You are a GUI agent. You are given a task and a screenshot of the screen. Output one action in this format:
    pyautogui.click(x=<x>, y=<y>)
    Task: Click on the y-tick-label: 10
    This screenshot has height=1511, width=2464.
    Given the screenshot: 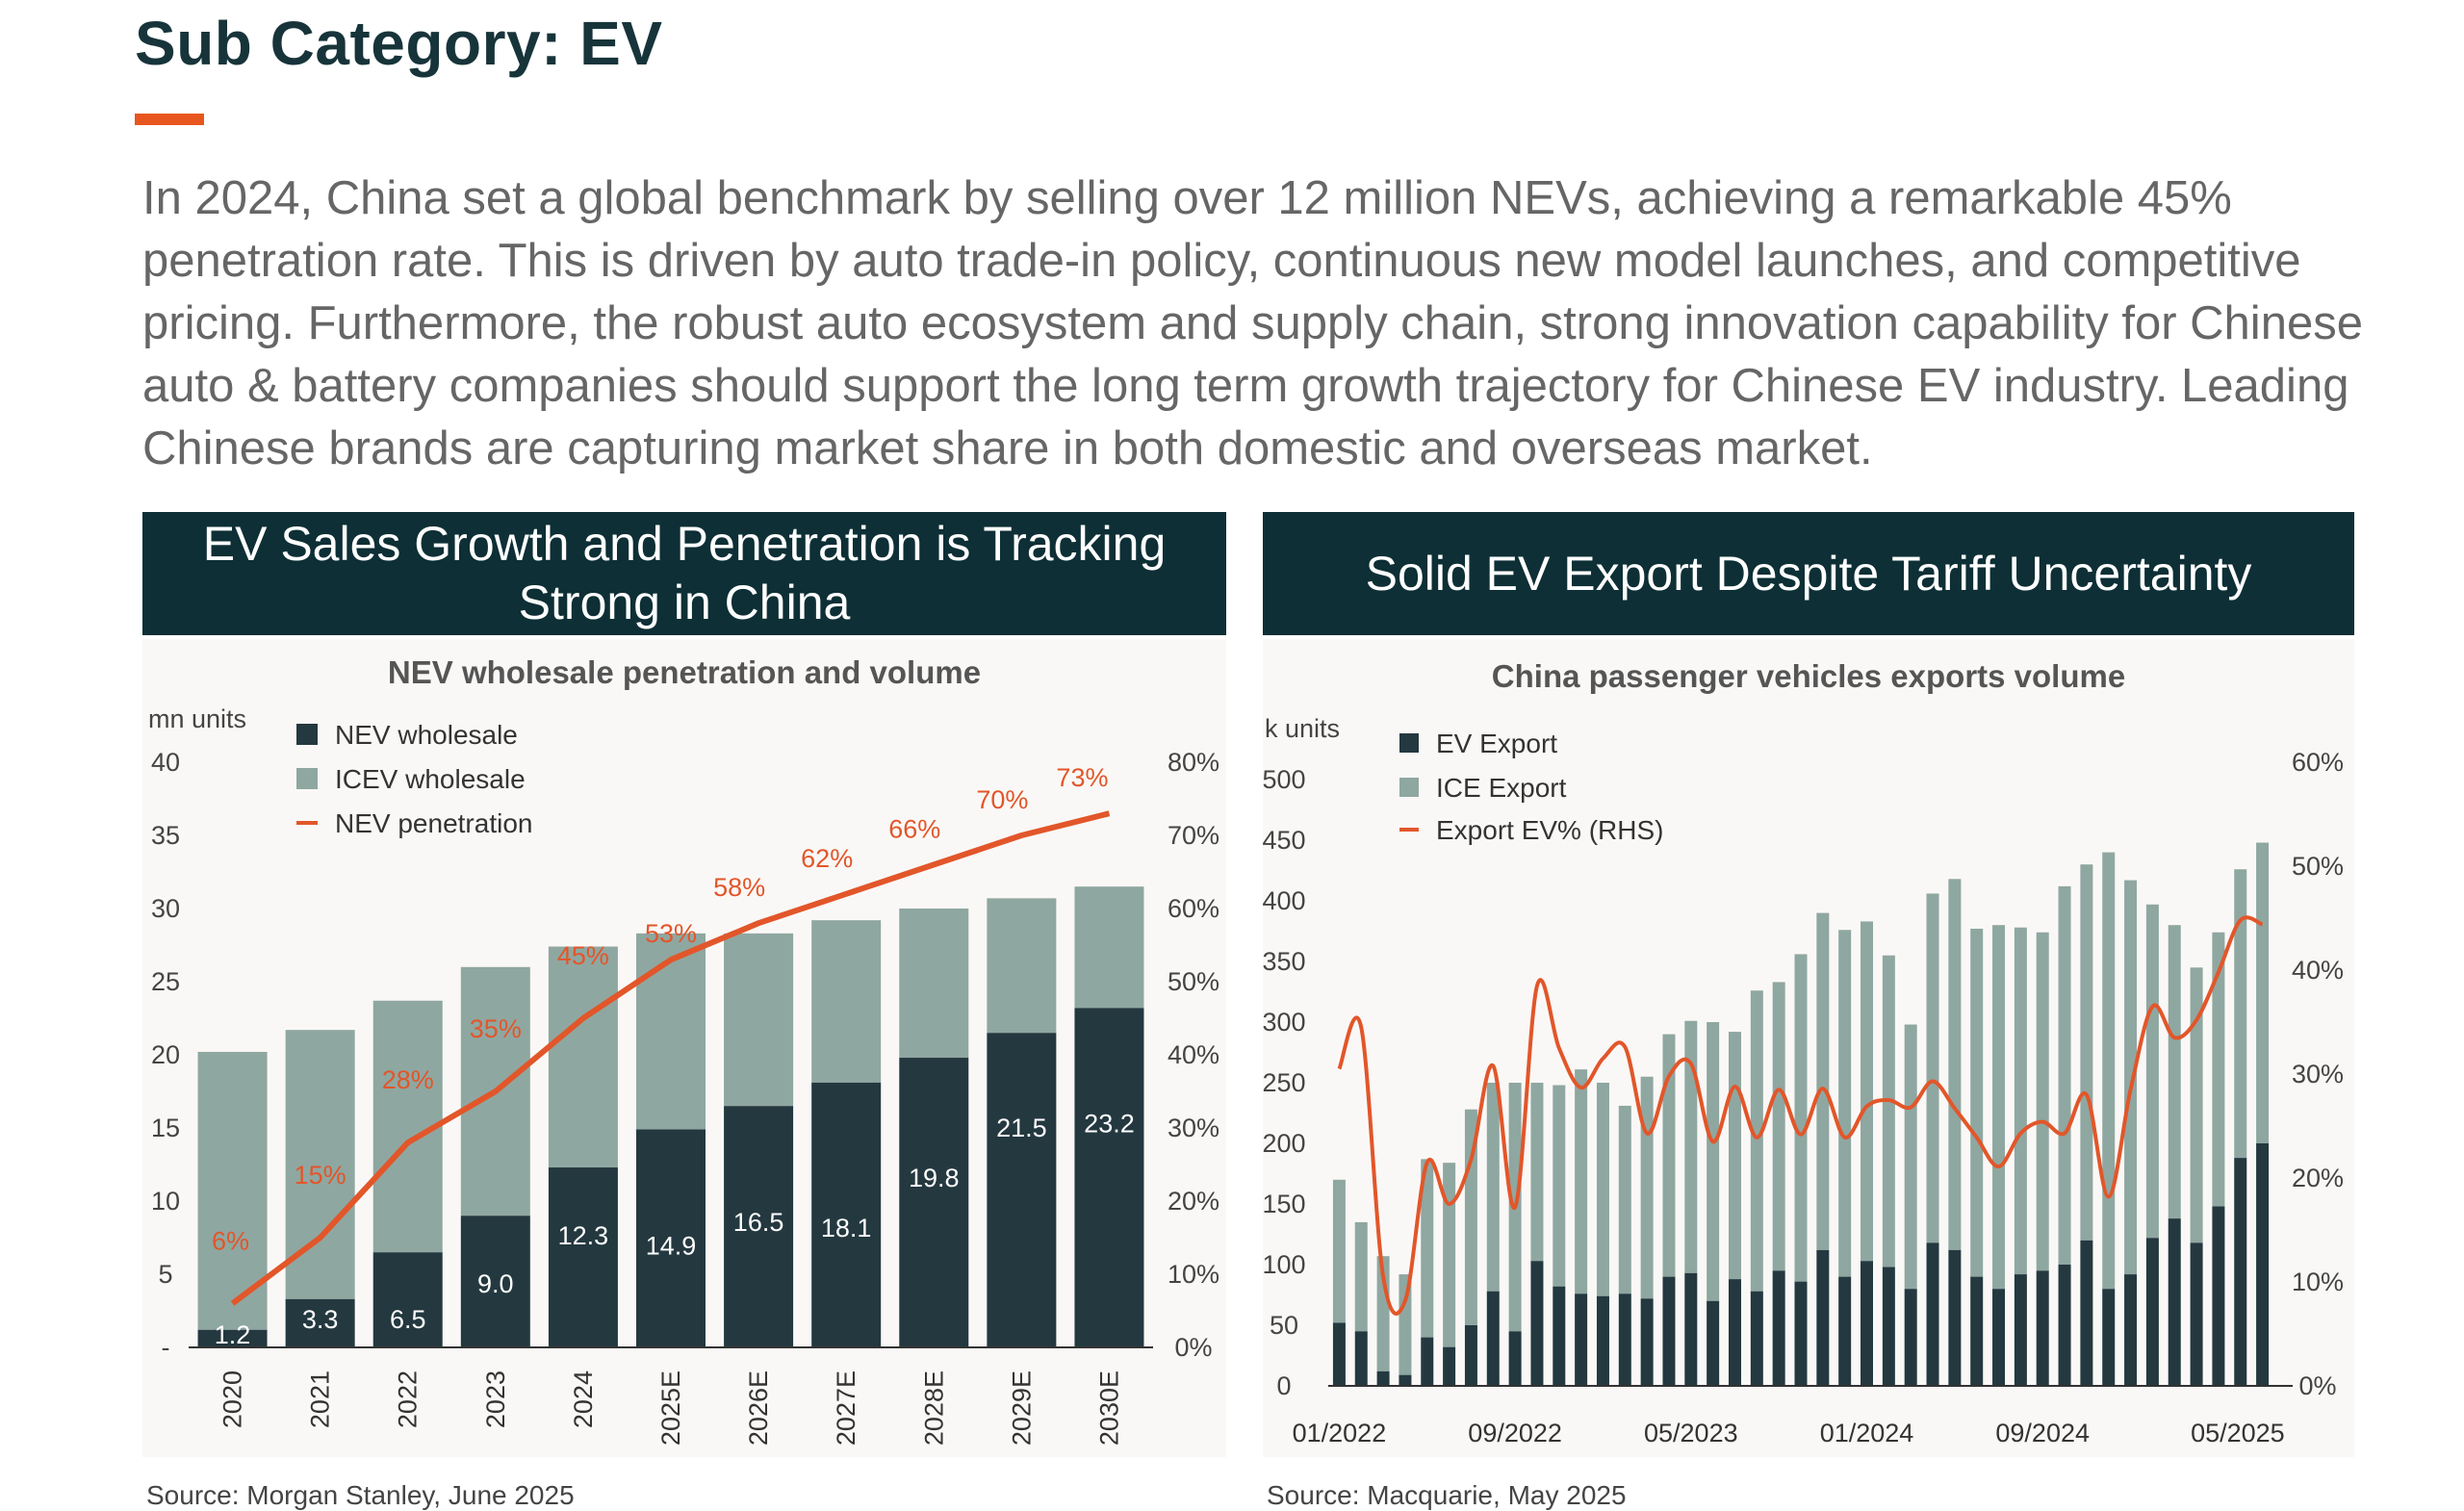 What is the action you would take?
    pyautogui.click(x=165, y=1201)
    